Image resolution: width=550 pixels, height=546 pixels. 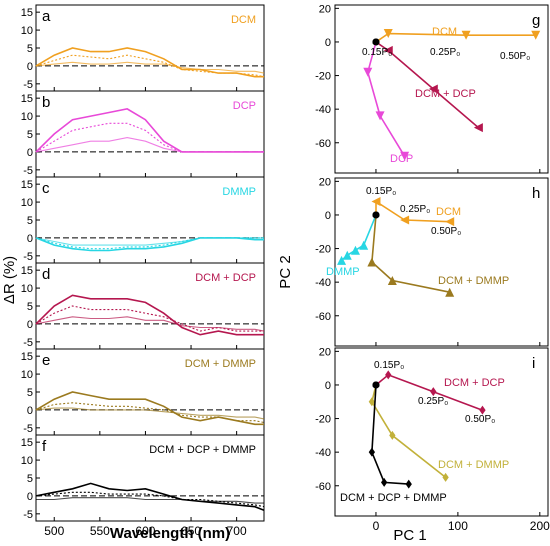 I want to click on right-x-axis-label: PC 1, so click(x=409, y=535).